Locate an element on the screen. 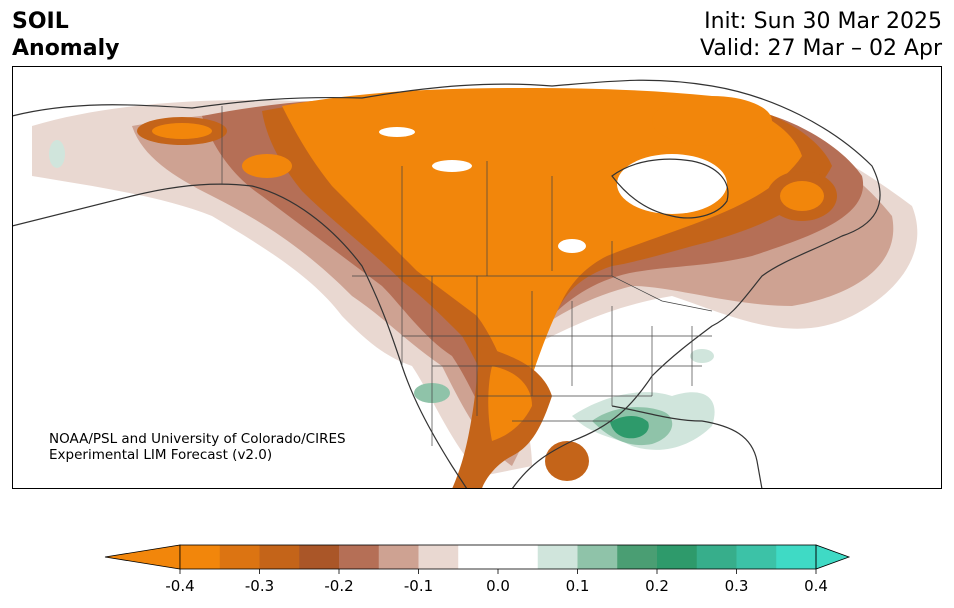 This screenshot has height=608, width=954. great-slave-gap is located at coordinates (452, 166).